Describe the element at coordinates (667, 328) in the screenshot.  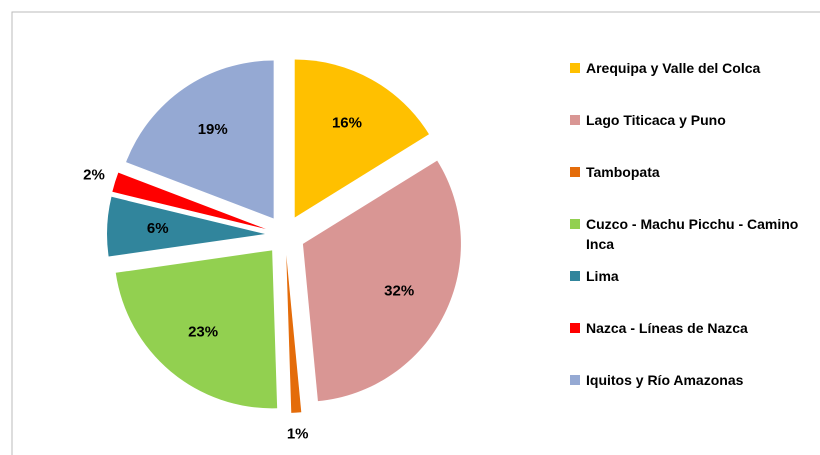
I see `legend-label: Nazca - Líneas de Nazca` at that location.